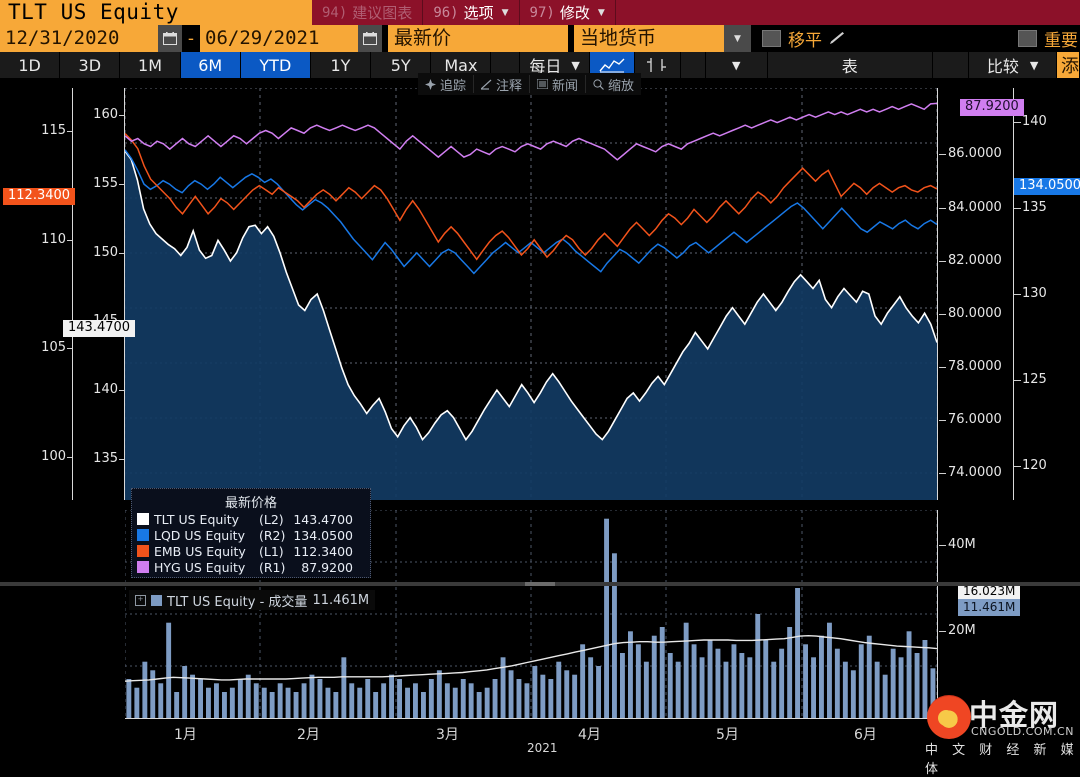 This screenshot has width=1080, height=777. What do you see at coordinates (140, 600) in the screenshot?
I see `expand-icon: +` at bounding box center [140, 600].